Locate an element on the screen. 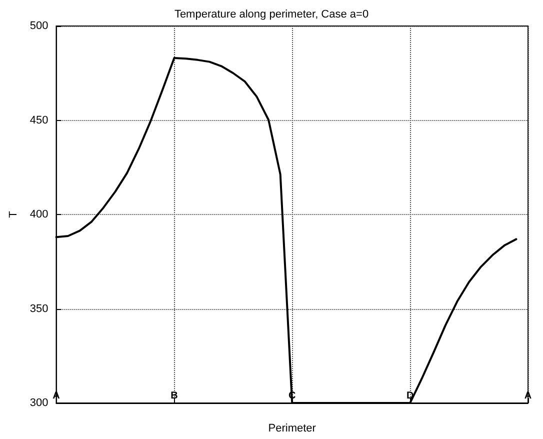 The width and height of the screenshot is (543, 439). x-axis-title: Perimeter is located at coordinates (292, 428).